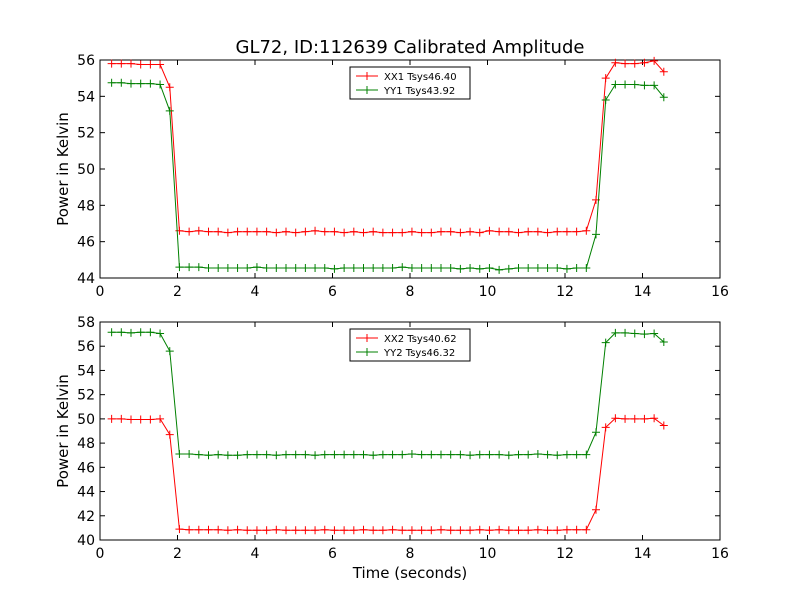 Image resolution: width=800 pixels, height=600 pixels. I want to click on y-tick-label: 42, so click(86, 517).